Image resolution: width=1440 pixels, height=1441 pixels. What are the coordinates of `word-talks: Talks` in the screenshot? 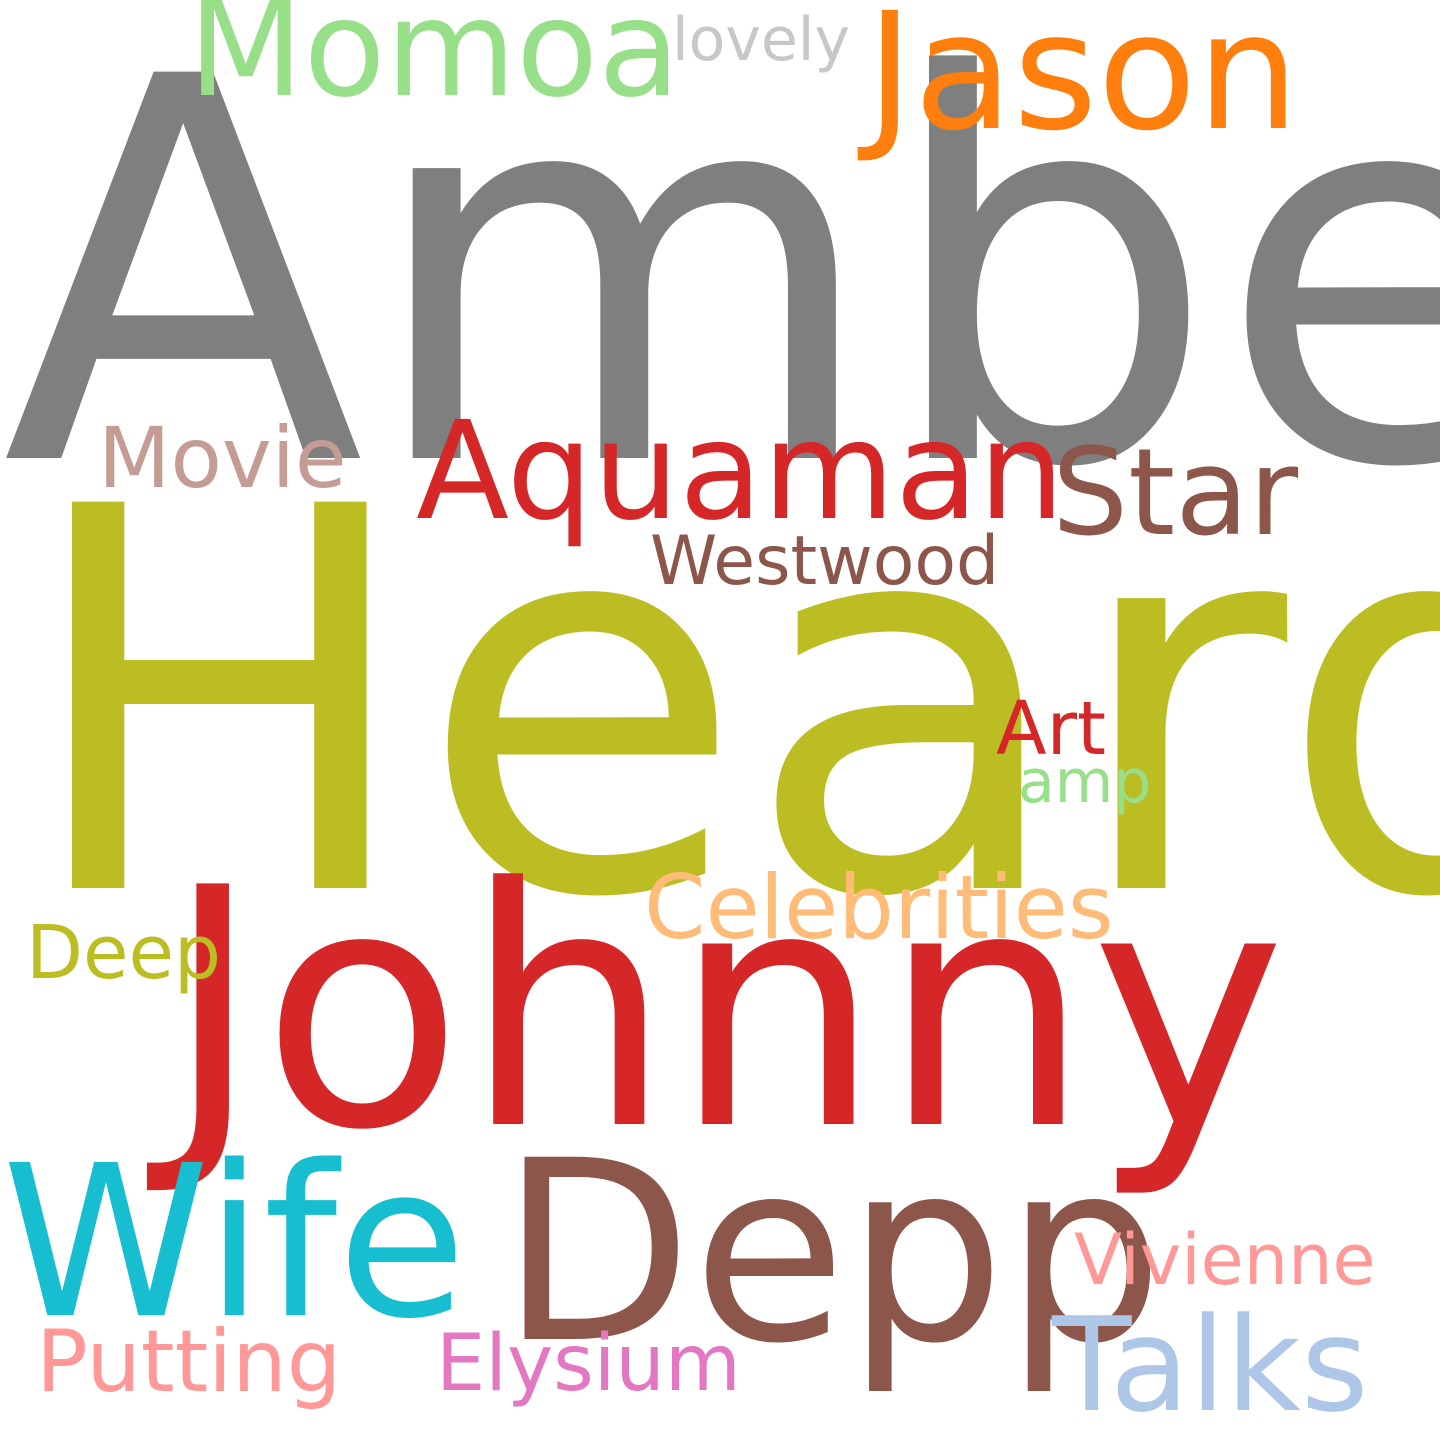 It's located at (1210, 1365).